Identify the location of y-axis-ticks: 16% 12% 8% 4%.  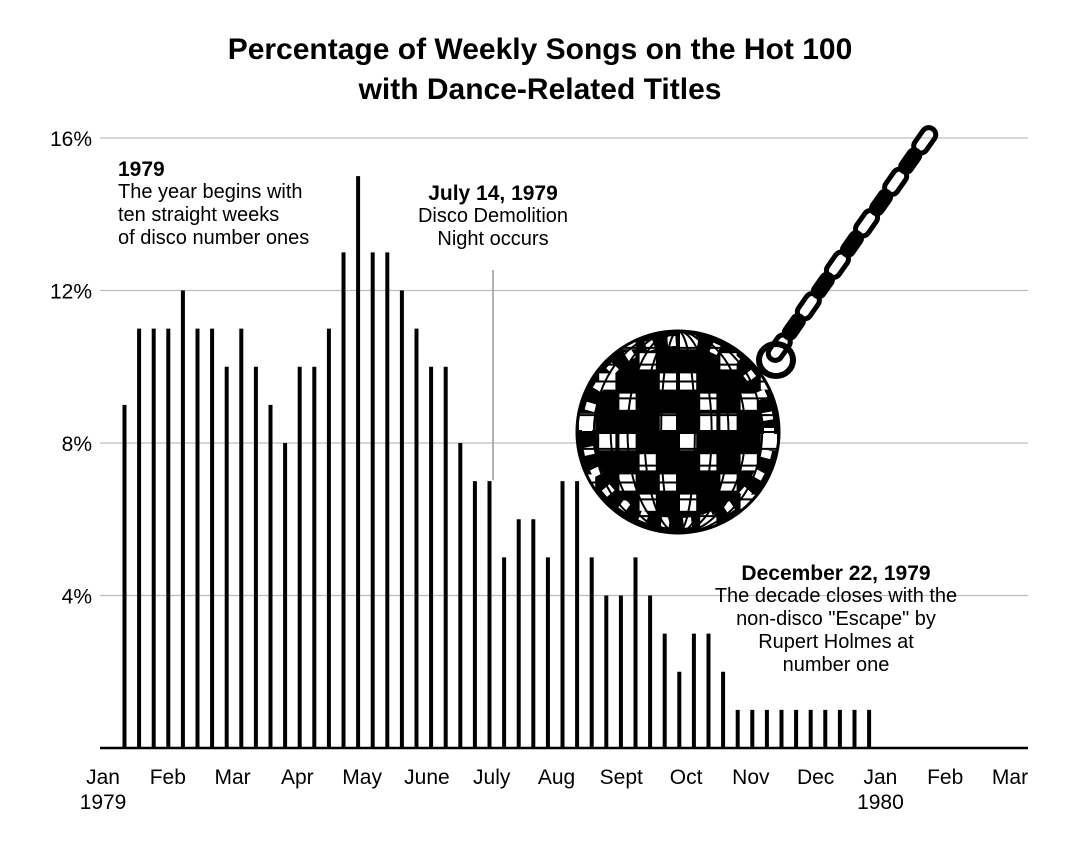
(71, 368).